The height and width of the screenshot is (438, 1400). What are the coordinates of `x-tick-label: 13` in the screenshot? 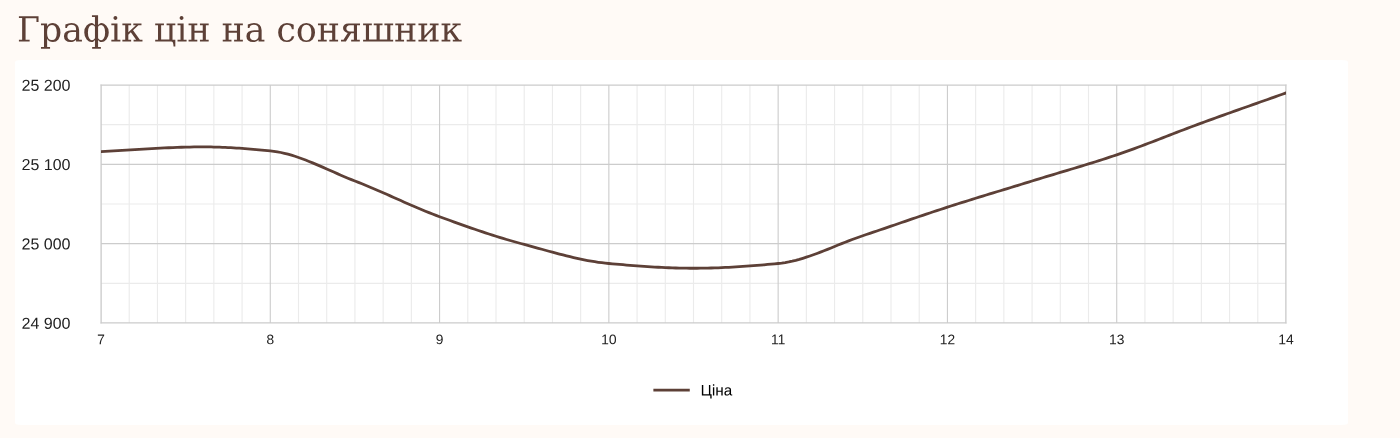 It's located at (1117, 339).